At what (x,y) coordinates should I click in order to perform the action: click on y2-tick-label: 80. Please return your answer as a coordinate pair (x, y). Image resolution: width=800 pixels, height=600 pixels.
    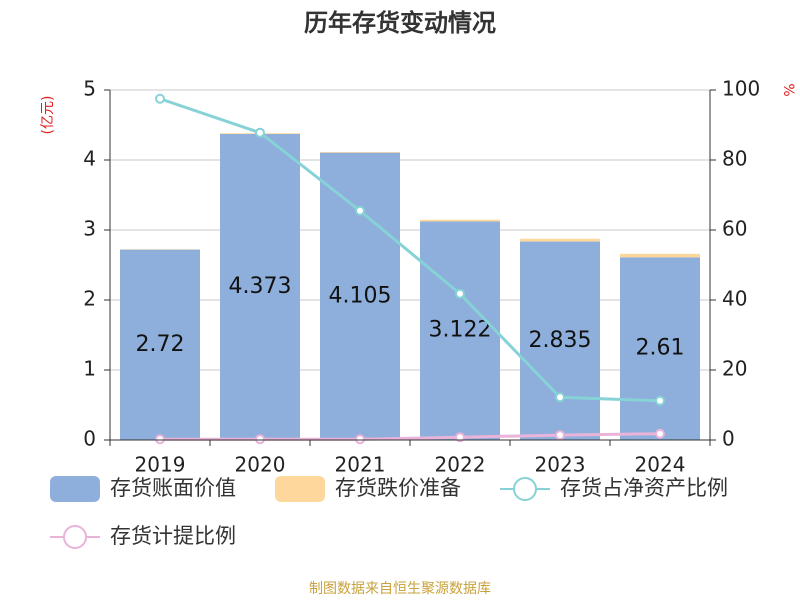
    Looking at the image, I should click on (734, 159).